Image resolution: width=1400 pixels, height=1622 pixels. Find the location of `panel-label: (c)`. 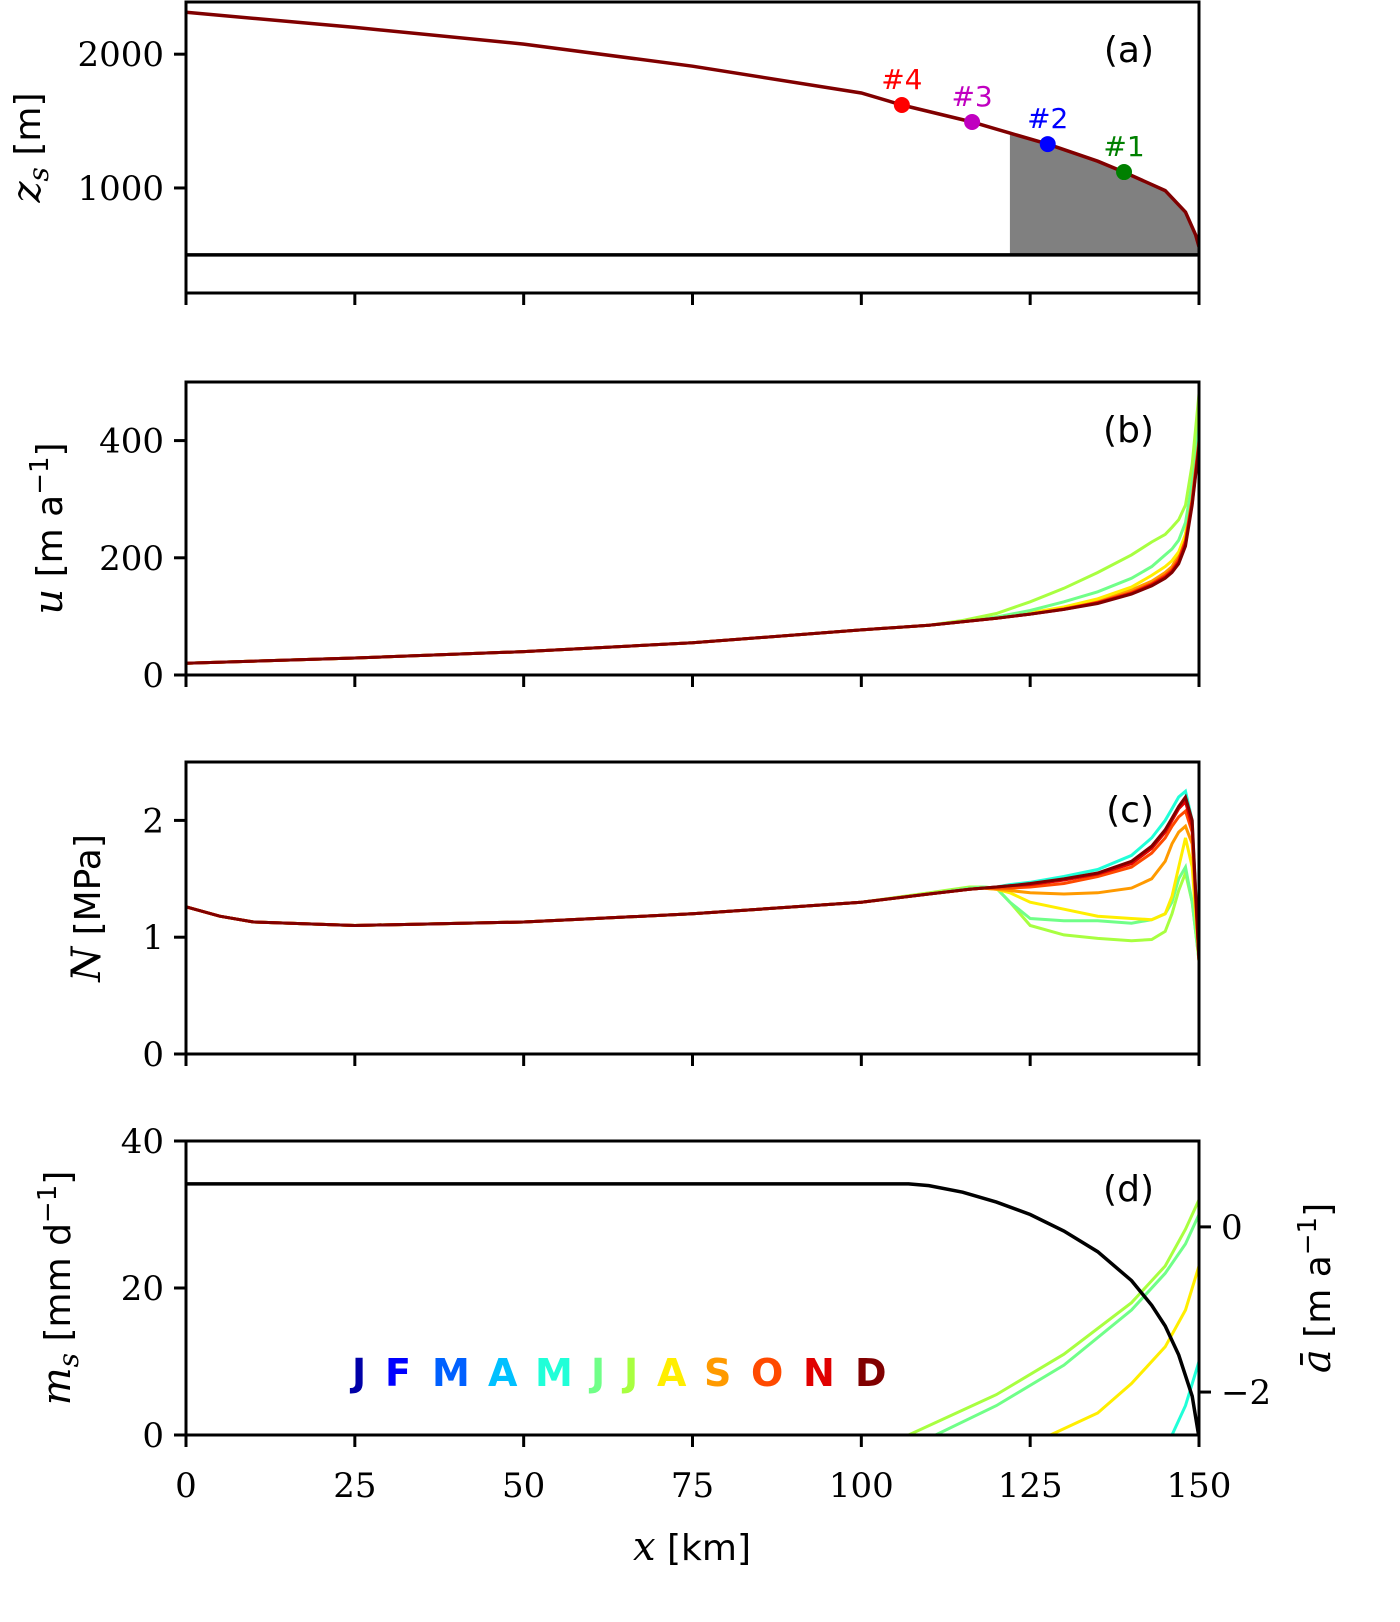

panel-label: (c) is located at coordinates (1130, 810).